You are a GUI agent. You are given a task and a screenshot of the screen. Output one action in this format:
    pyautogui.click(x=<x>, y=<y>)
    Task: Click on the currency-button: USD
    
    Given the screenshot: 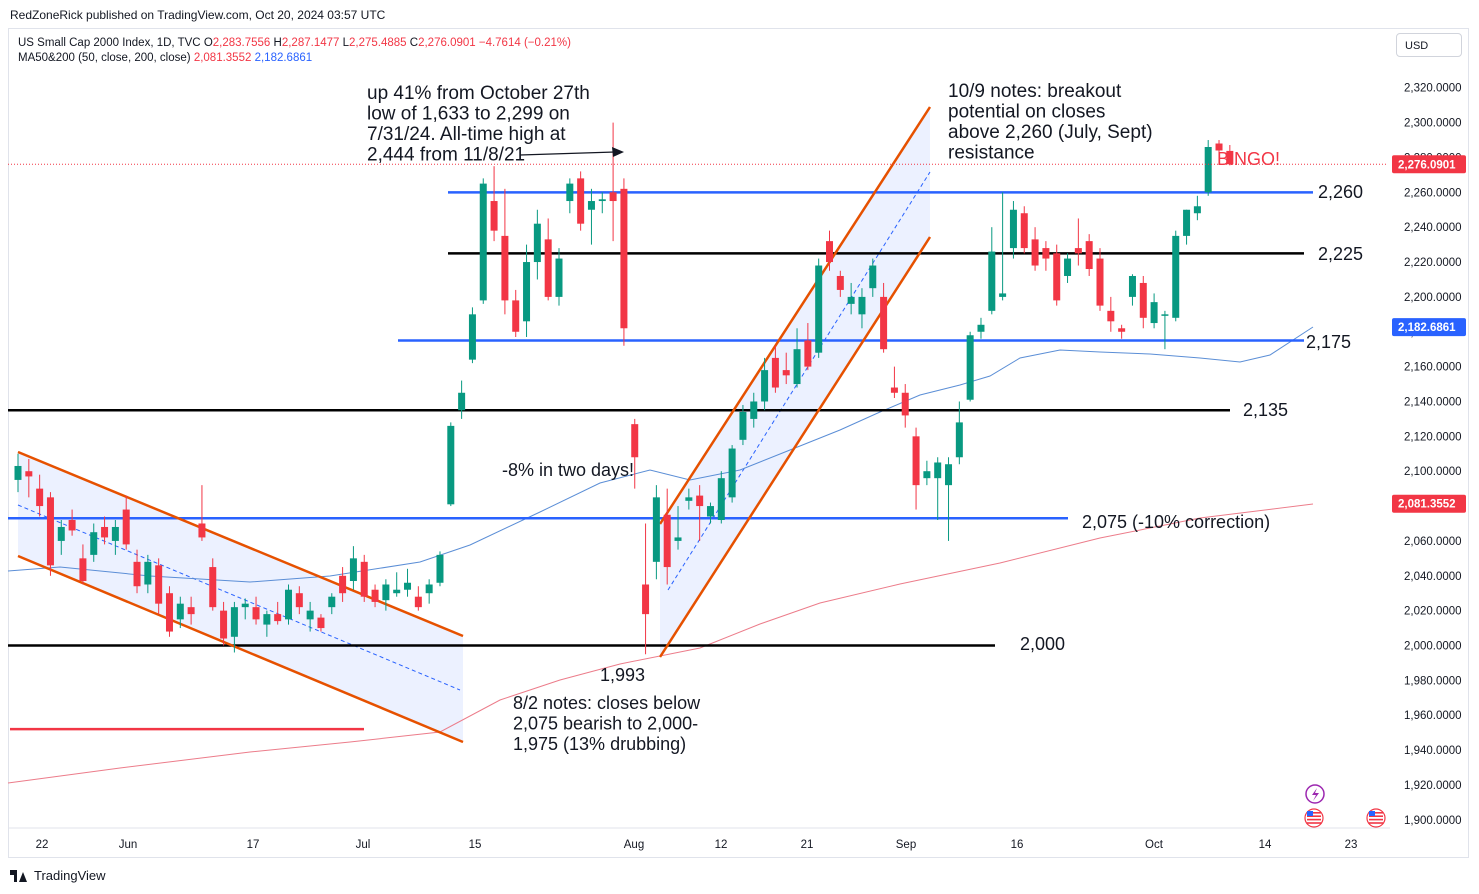 What is the action you would take?
    pyautogui.click(x=1429, y=45)
    